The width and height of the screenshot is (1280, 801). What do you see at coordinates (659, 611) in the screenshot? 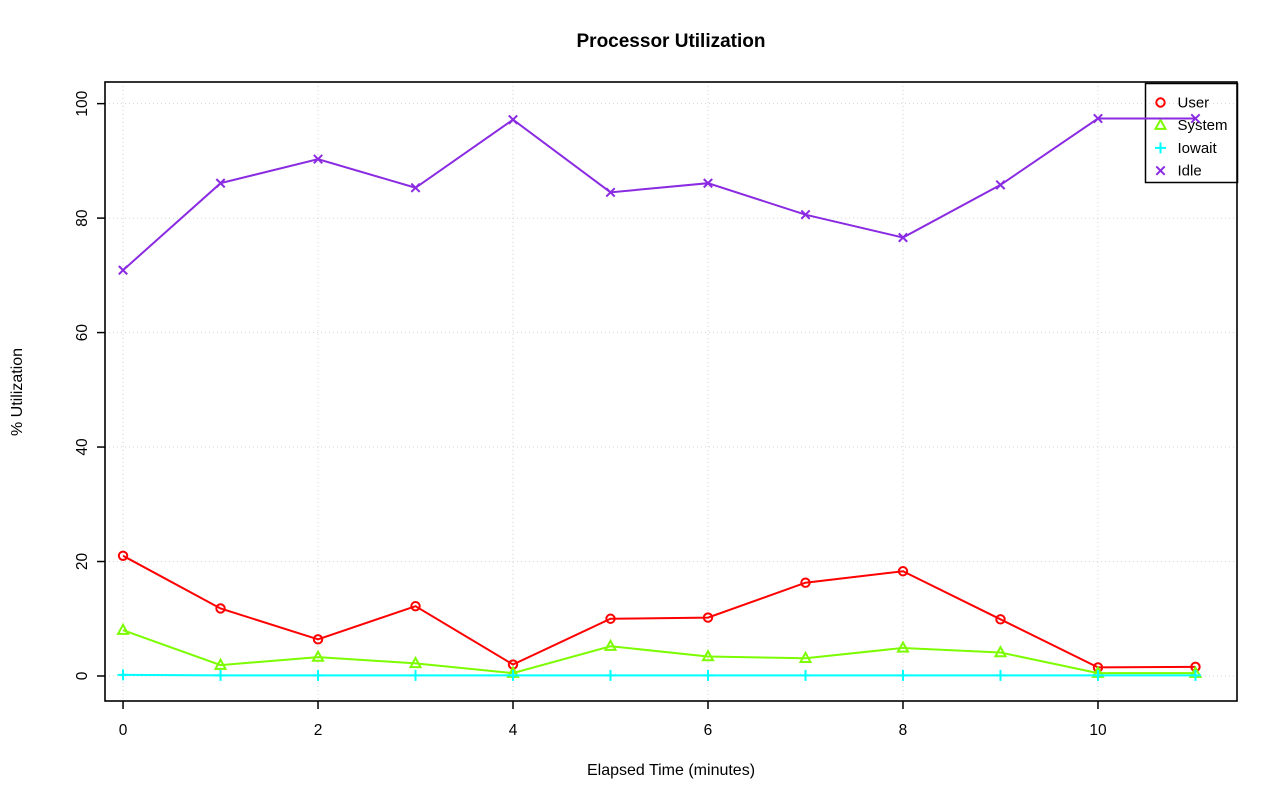
I see `series-line-user` at bounding box center [659, 611].